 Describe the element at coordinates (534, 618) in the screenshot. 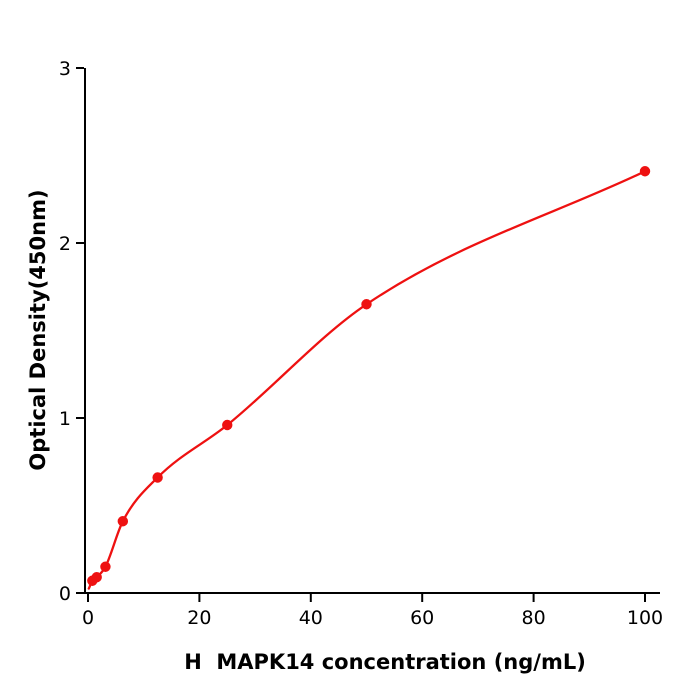

I see `x-tick-label: 80` at that location.